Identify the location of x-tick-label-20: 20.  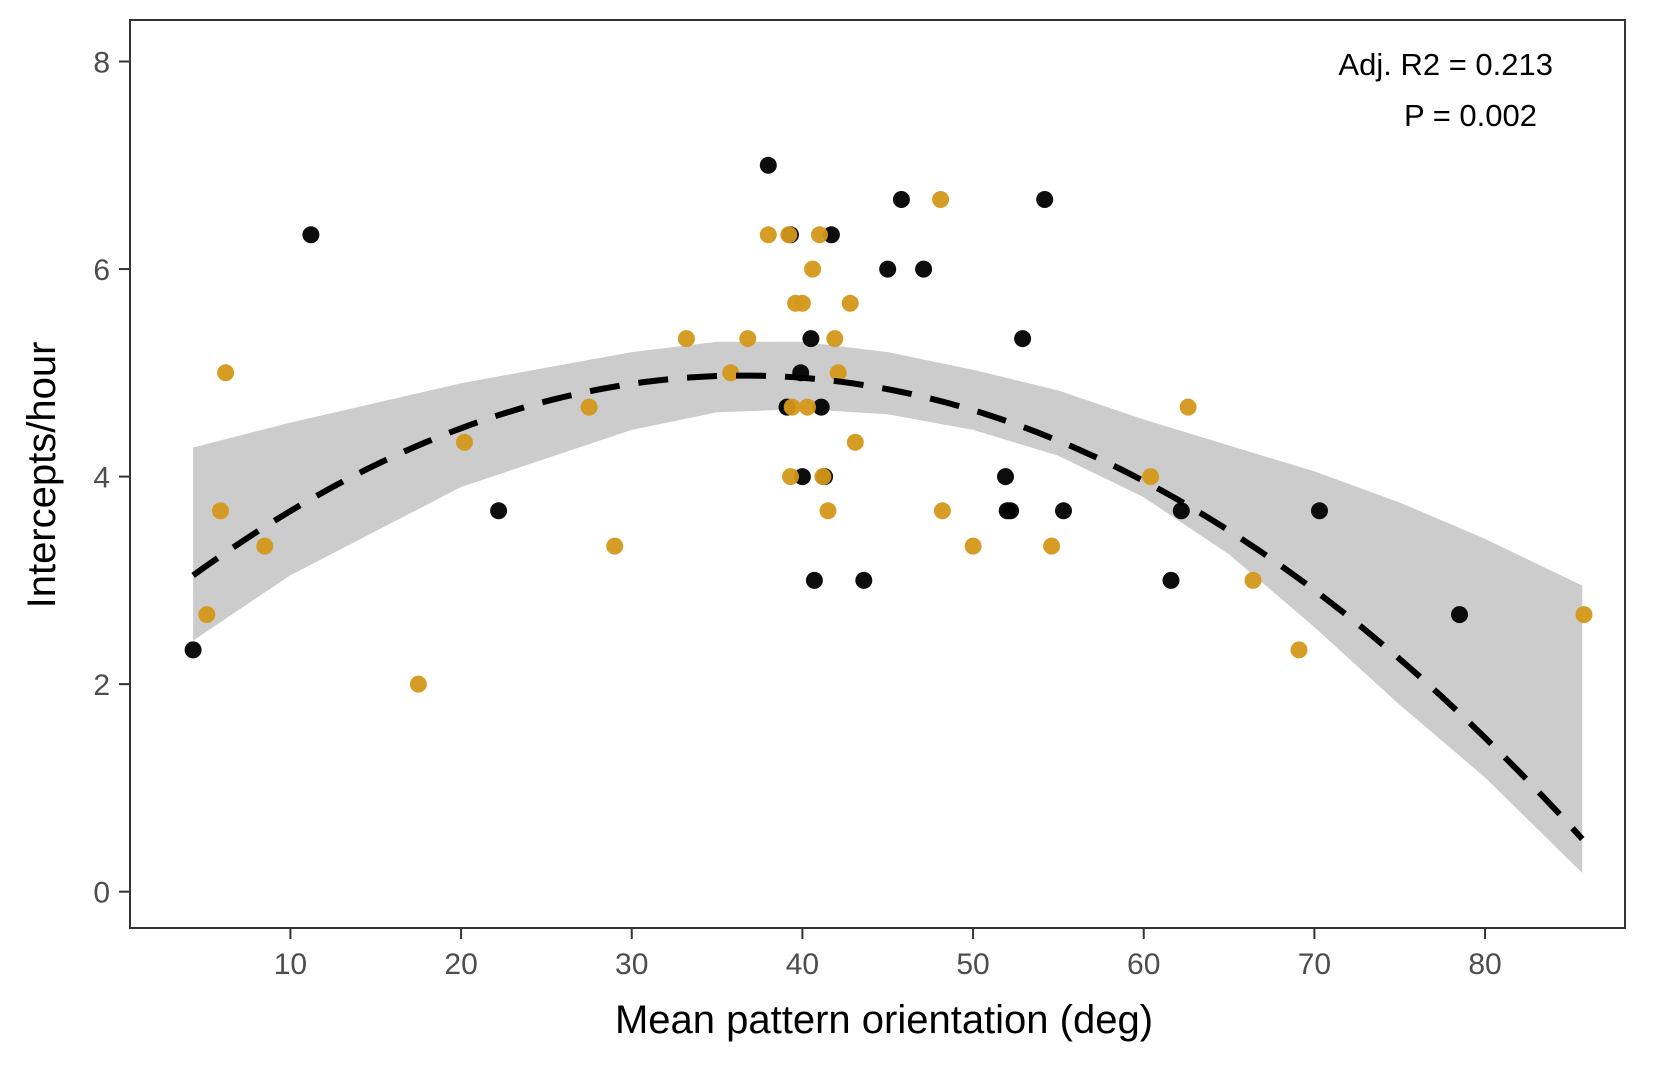
(460, 964).